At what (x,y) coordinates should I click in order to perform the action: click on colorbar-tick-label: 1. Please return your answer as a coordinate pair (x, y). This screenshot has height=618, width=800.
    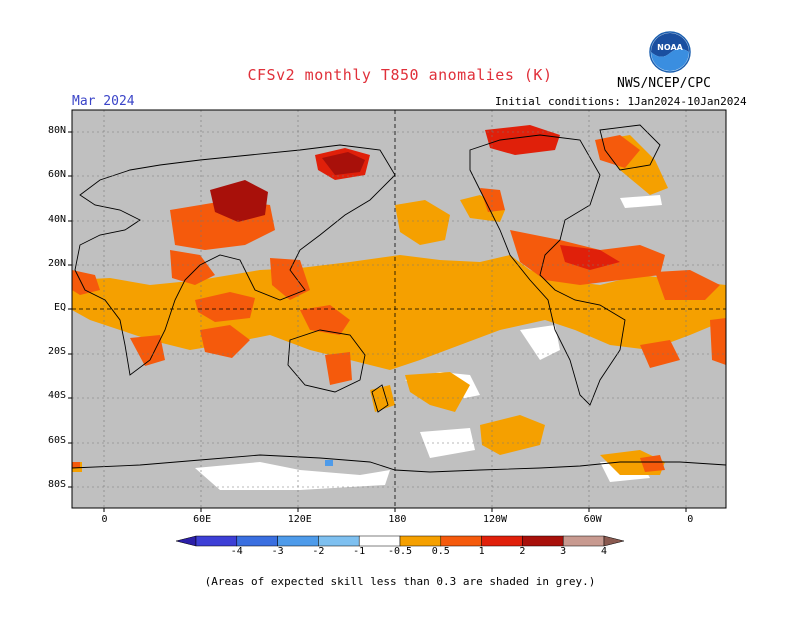
    Looking at the image, I should click on (481, 551).